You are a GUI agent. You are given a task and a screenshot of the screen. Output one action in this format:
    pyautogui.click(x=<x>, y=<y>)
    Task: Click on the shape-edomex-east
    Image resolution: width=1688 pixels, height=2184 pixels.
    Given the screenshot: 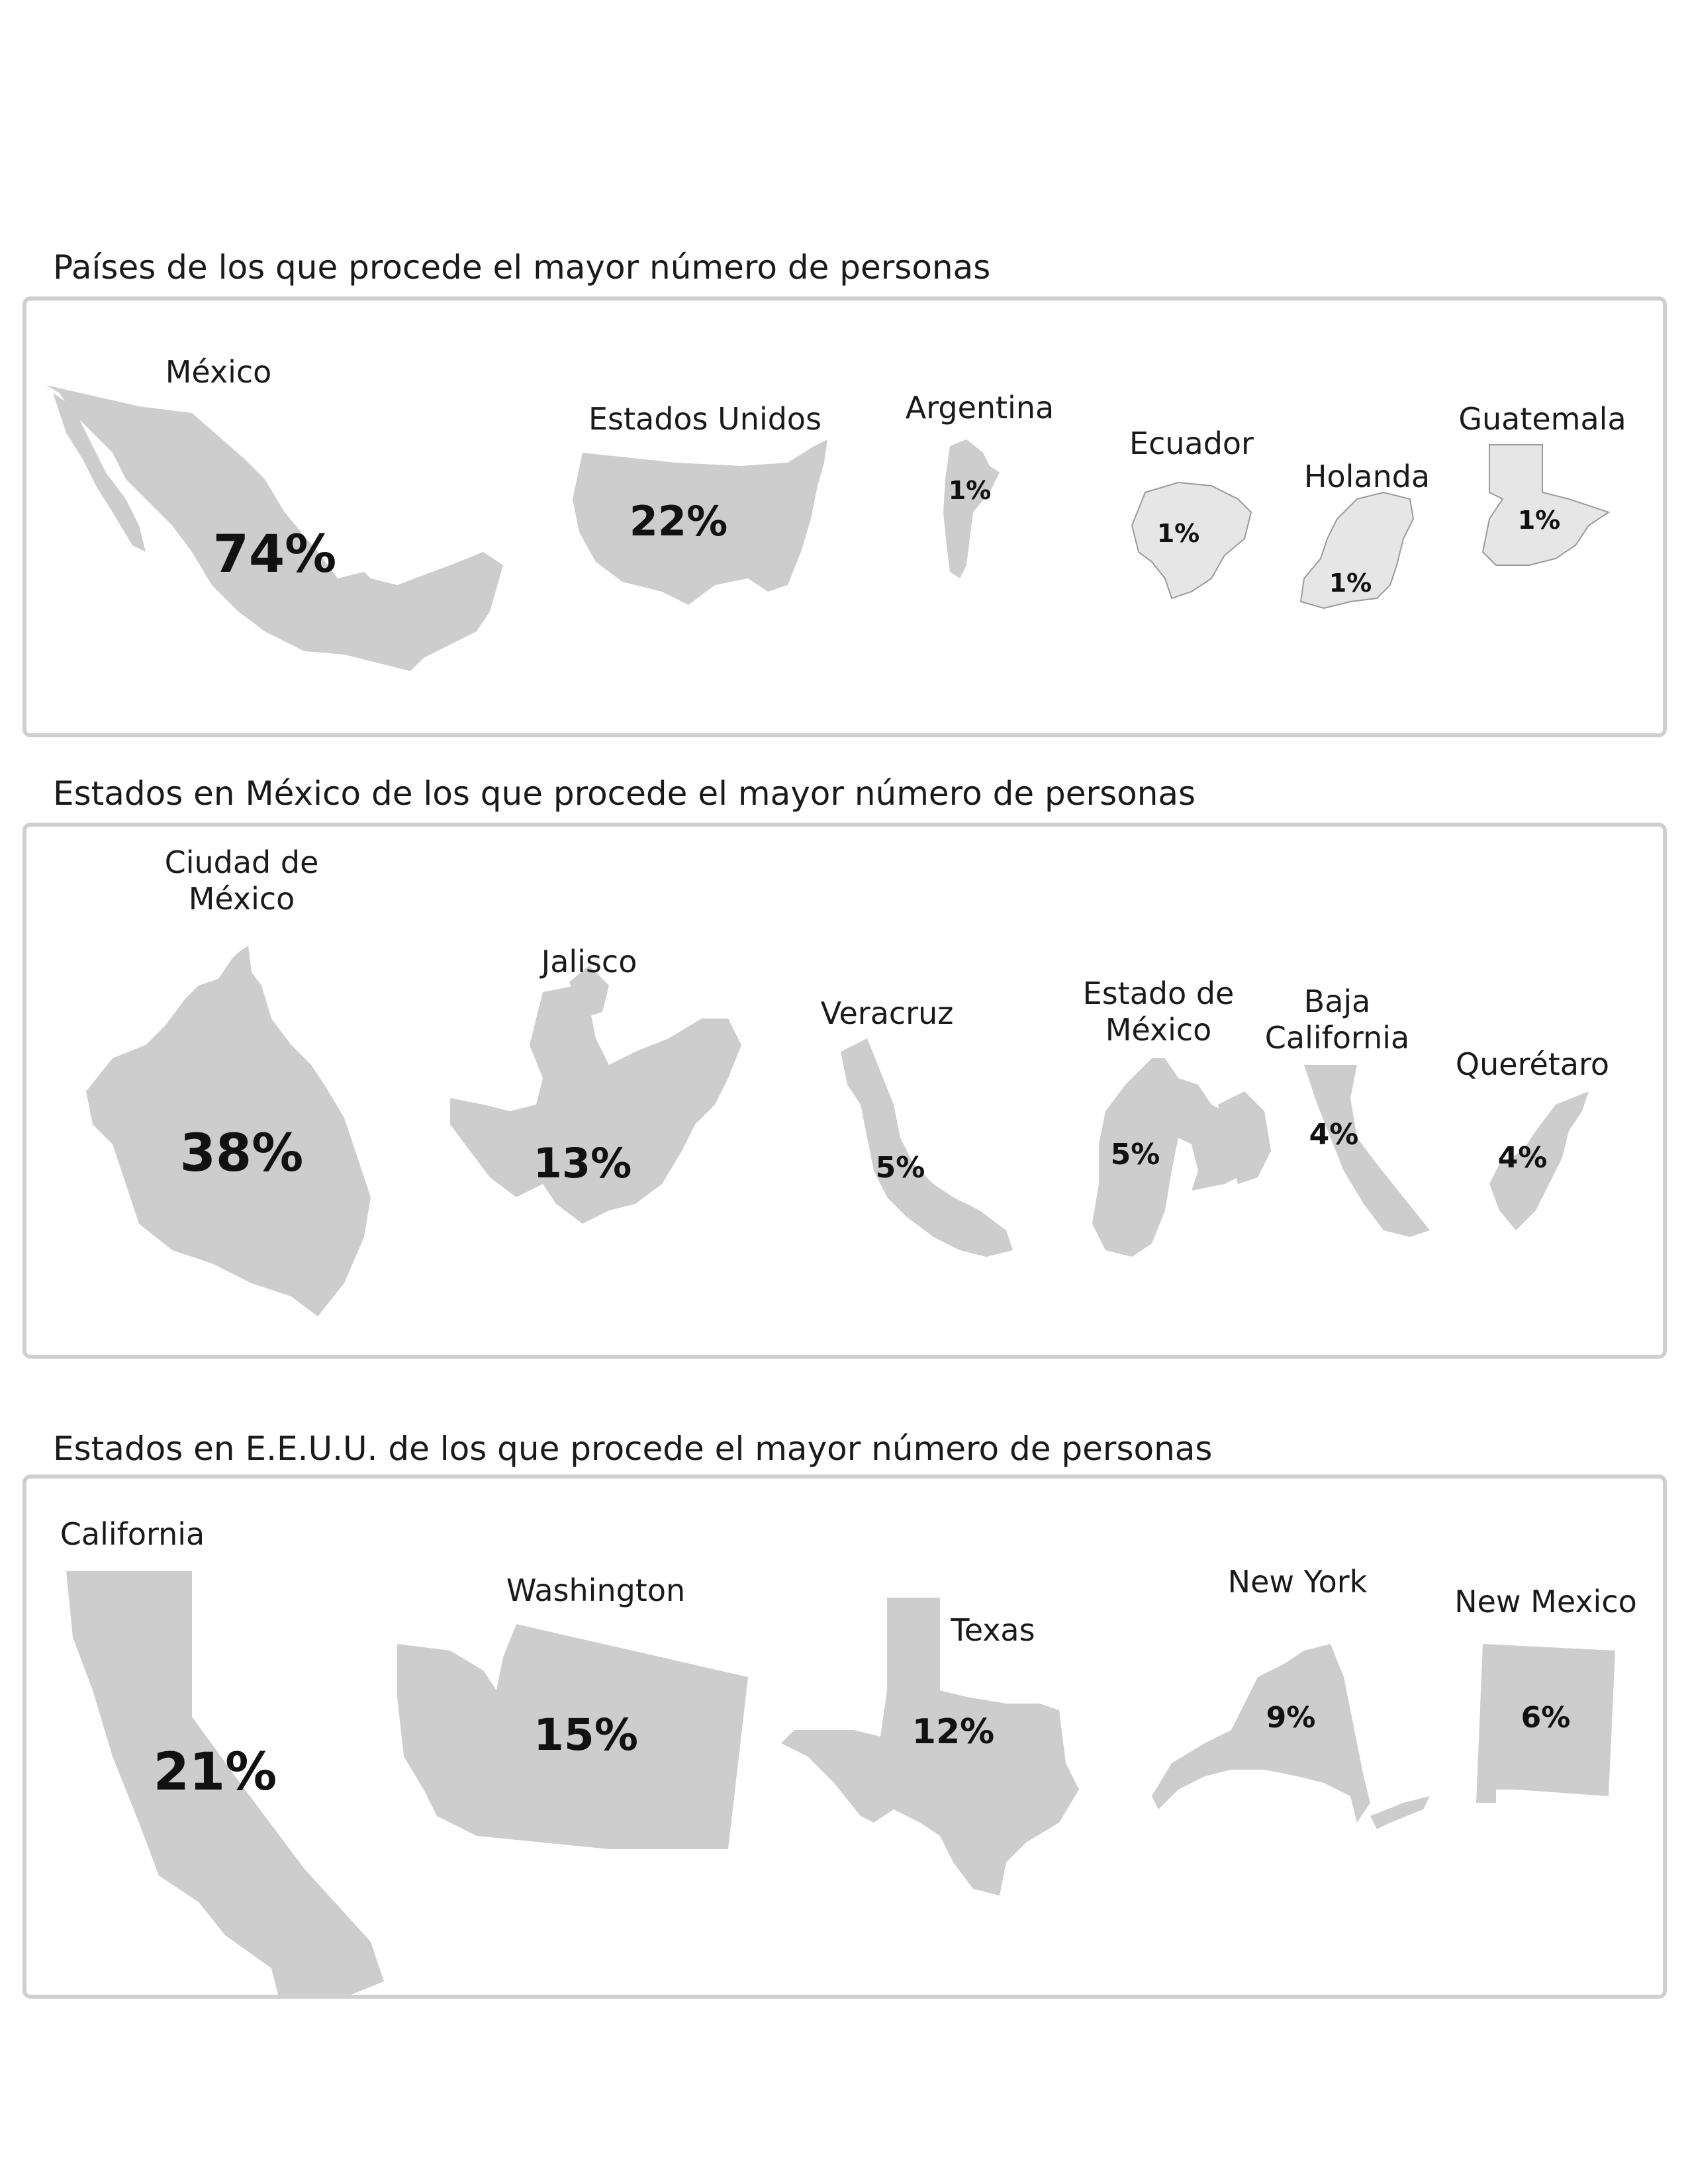 What is the action you would take?
    pyautogui.click(x=1244, y=1137)
    